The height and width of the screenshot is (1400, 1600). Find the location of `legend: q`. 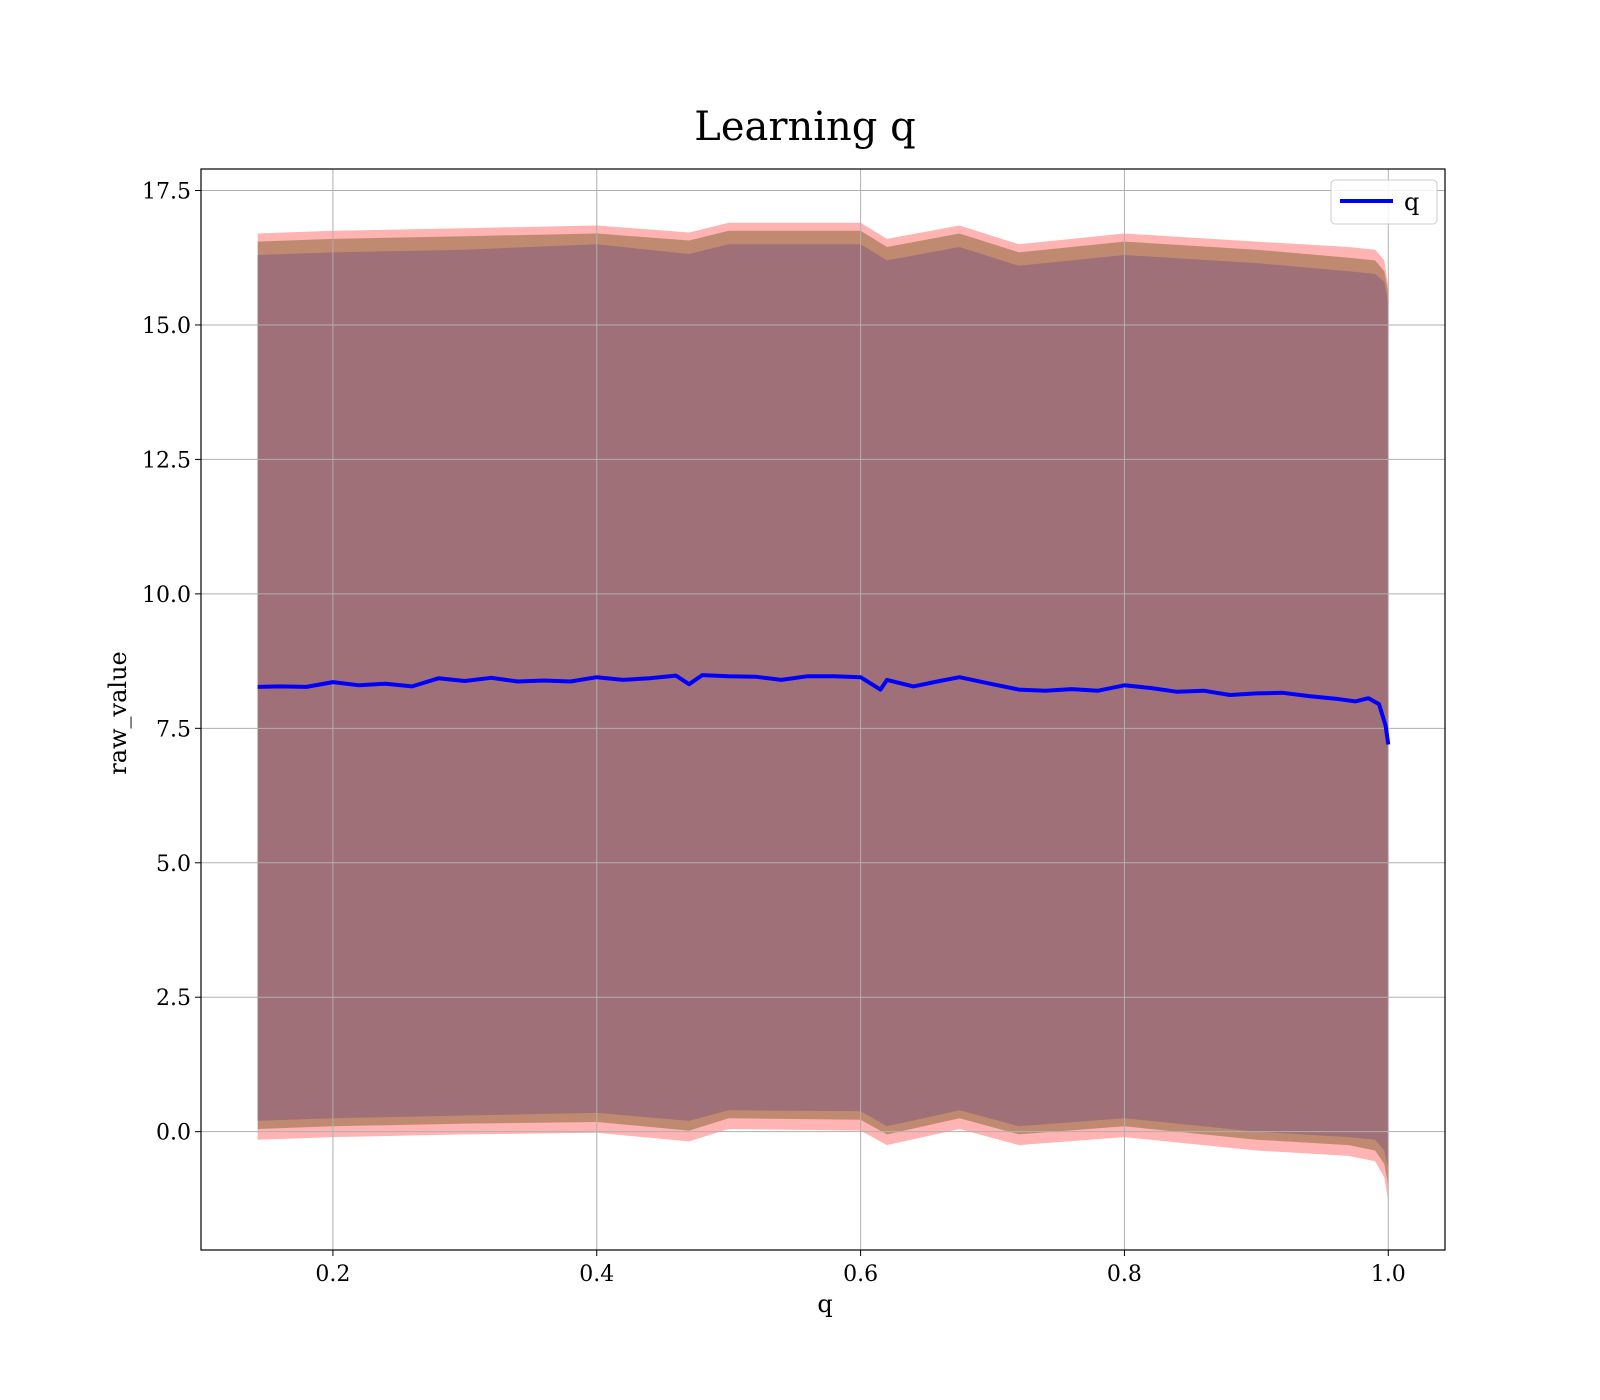

legend: q is located at coordinates (1384, 202).